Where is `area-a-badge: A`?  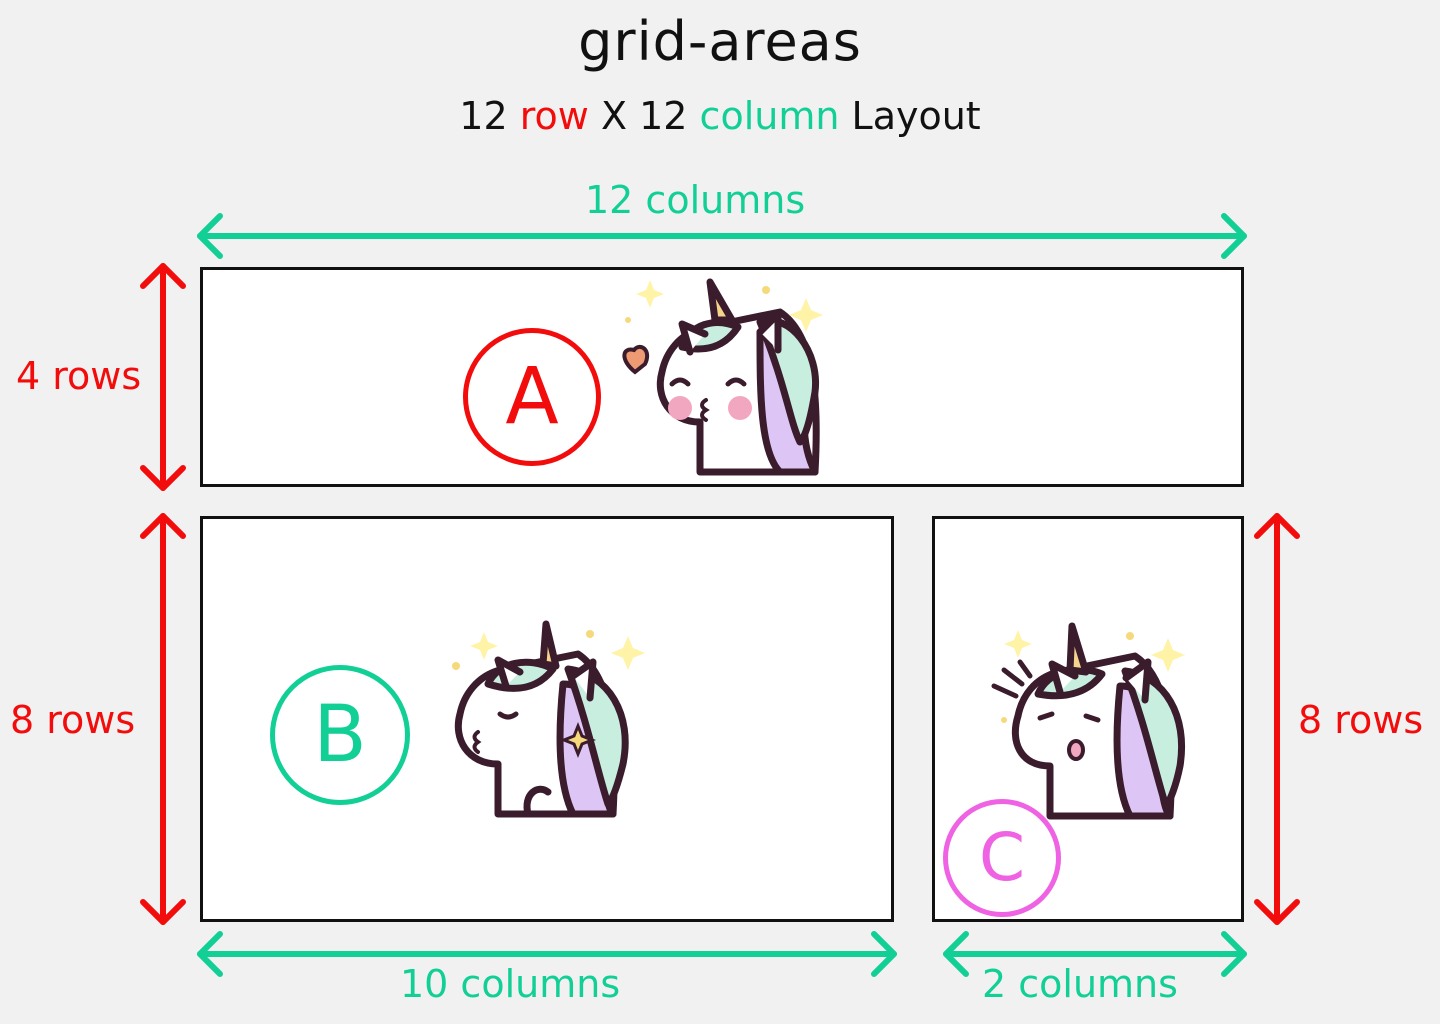
area-a-badge: A is located at coordinates (532, 397).